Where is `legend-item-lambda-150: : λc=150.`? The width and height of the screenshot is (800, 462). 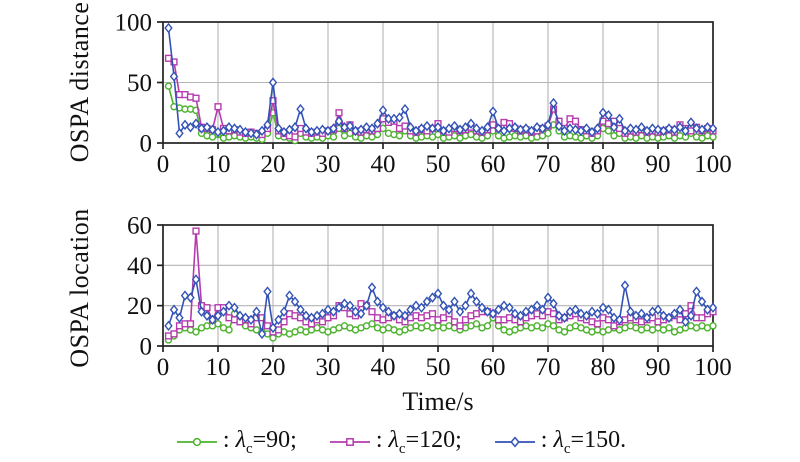 legend-item-lambda-150: : λc=150. is located at coordinates (559, 442).